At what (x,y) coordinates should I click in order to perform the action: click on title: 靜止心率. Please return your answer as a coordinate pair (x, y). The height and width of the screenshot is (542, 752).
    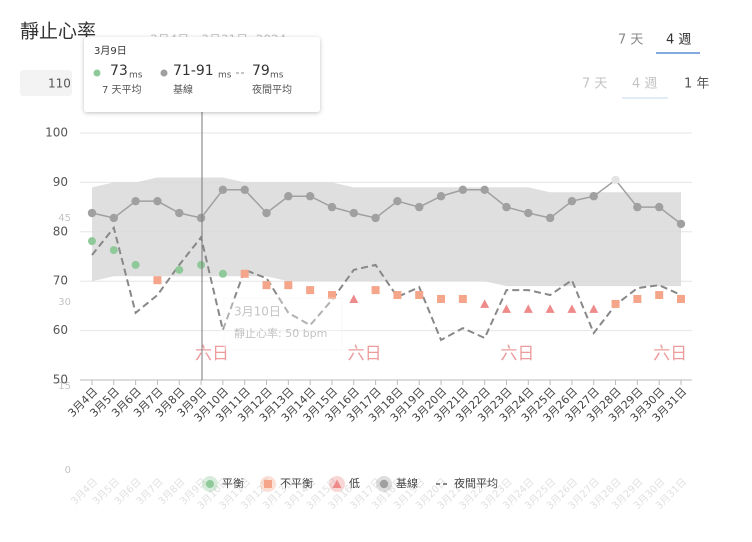
    Looking at the image, I should click on (58, 32).